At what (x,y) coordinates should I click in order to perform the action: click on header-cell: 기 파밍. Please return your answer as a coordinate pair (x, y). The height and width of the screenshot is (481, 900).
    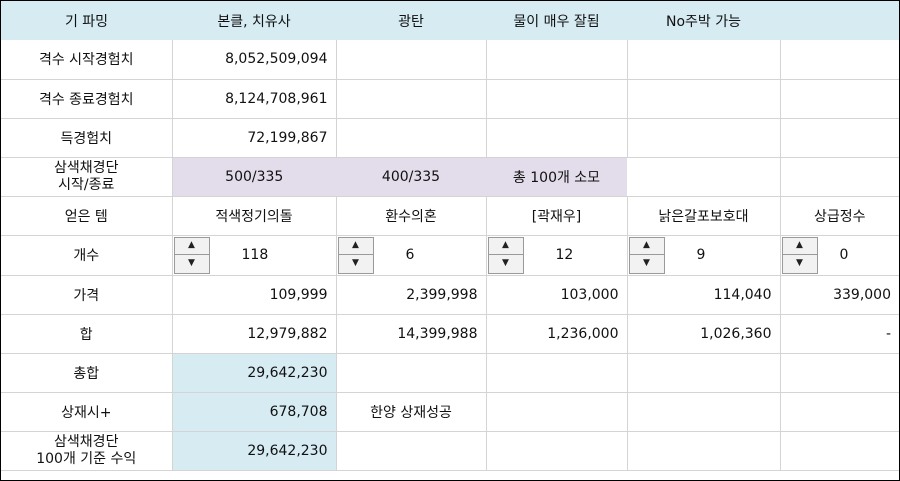
    Looking at the image, I should click on (86, 20).